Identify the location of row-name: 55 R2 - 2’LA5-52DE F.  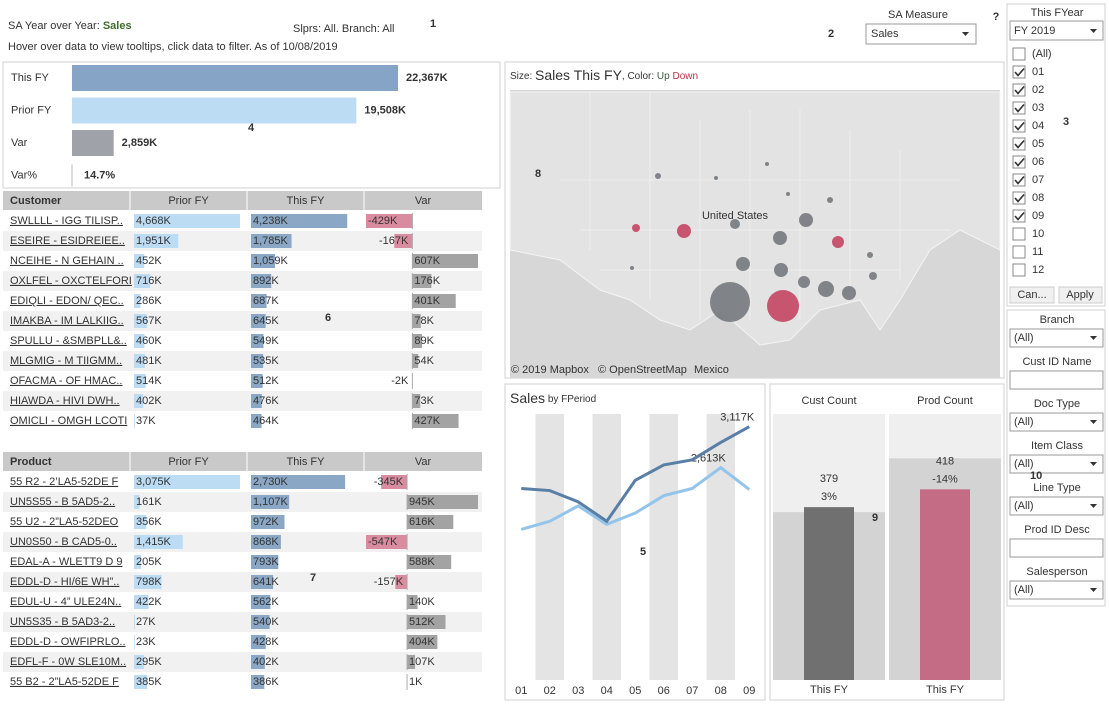
(64, 482).